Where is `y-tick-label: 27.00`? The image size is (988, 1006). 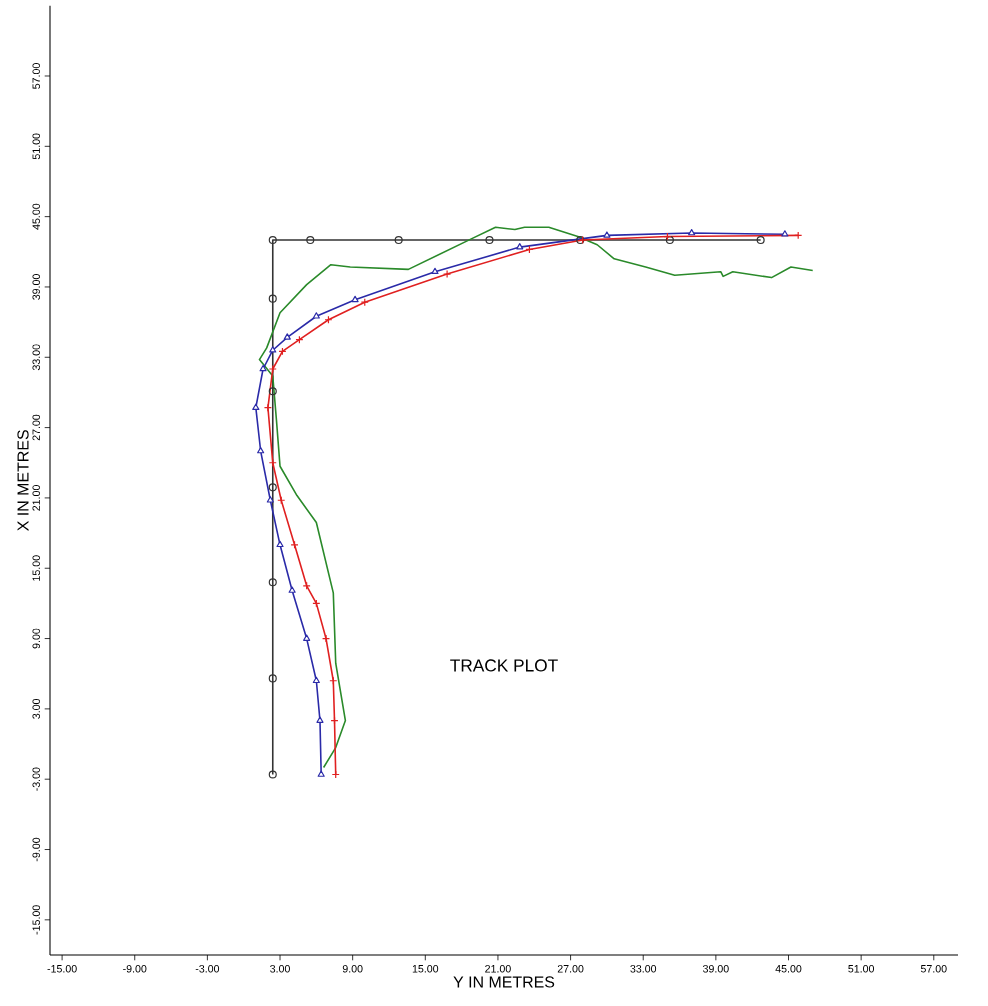 y-tick-label: 27.00 is located at coordinates (36, 427).